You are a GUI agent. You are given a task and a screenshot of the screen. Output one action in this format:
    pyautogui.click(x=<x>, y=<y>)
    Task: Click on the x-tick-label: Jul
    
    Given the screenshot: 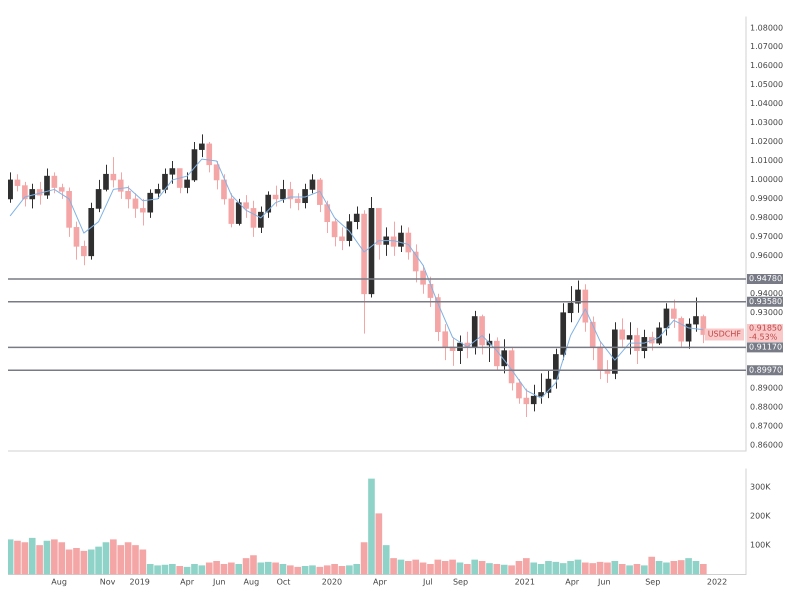 What is the action you would take?
    pyautogui.click(x=427, y=581)
    